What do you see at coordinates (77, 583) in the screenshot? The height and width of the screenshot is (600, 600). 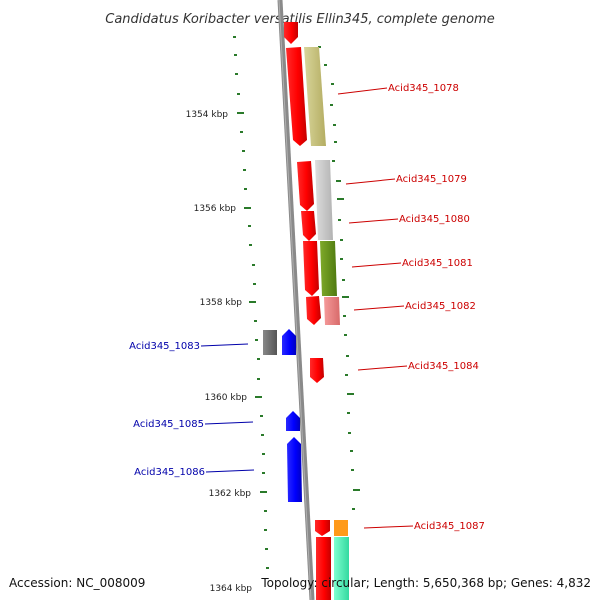 I see `accession-text: Accession: NC_008009` at bounding box center [77, 583].